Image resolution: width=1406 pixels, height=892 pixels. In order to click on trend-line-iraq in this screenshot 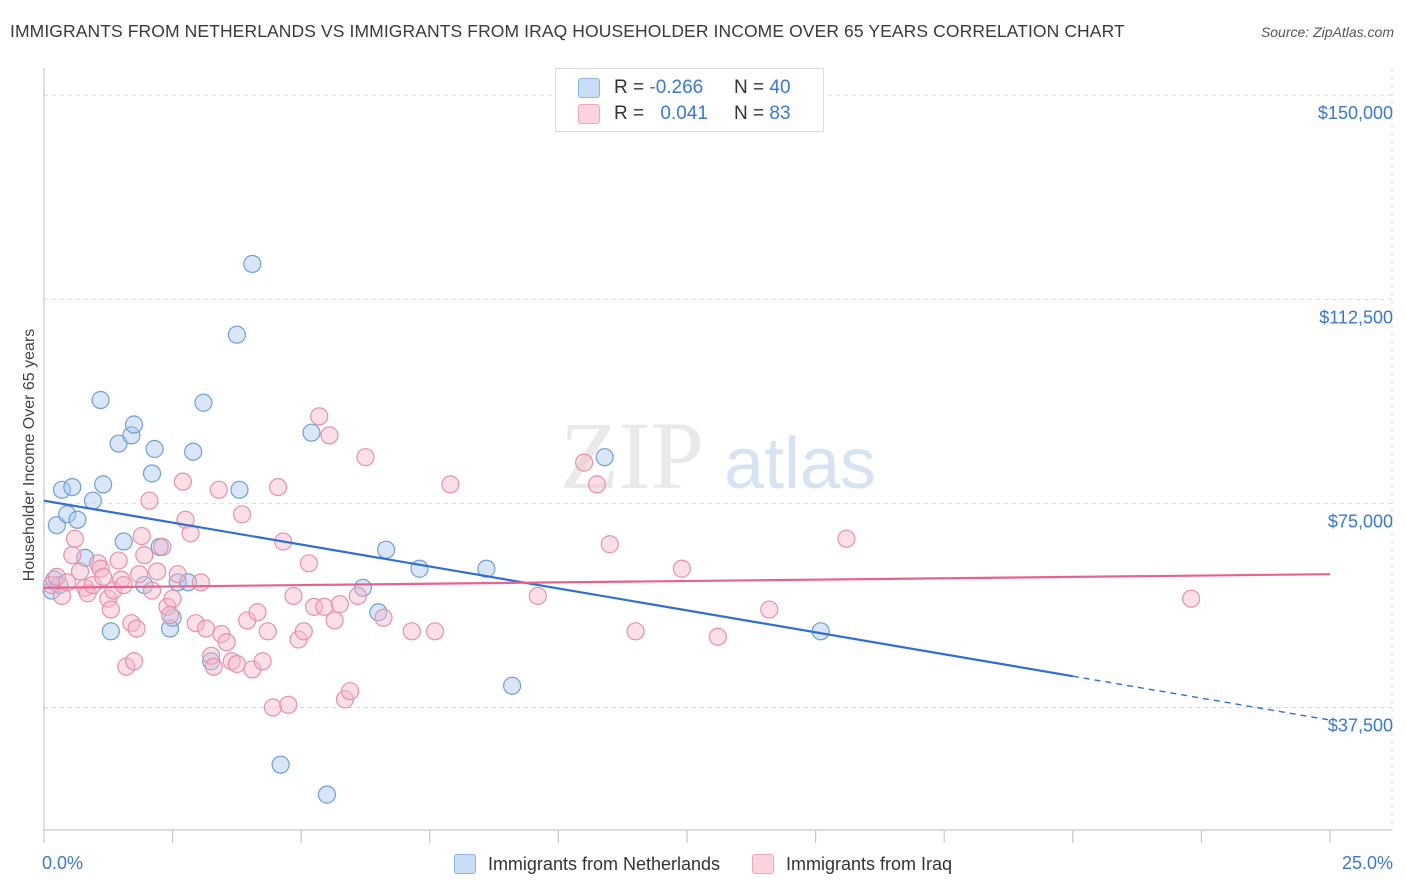, I will do `click(687, 581)`.